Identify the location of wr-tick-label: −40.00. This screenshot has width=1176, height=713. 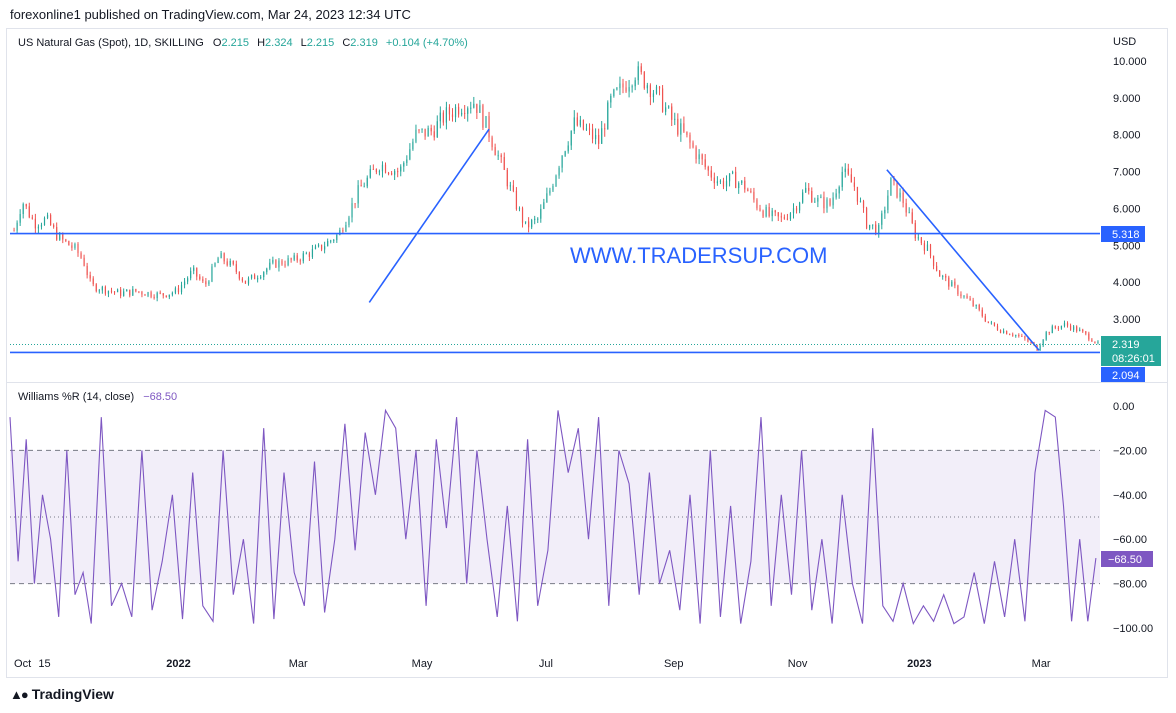
(1130, 496).